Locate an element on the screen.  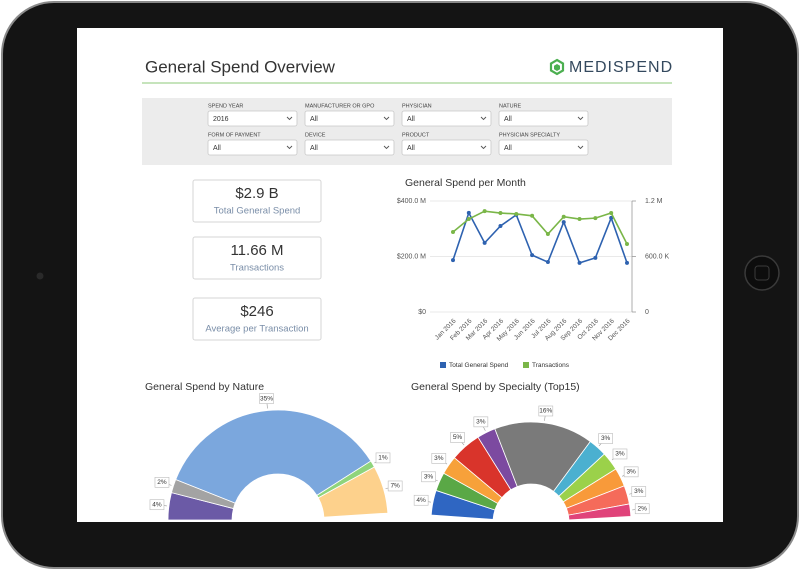
y-tick-label: $0 is located at coordinates (422, 312).